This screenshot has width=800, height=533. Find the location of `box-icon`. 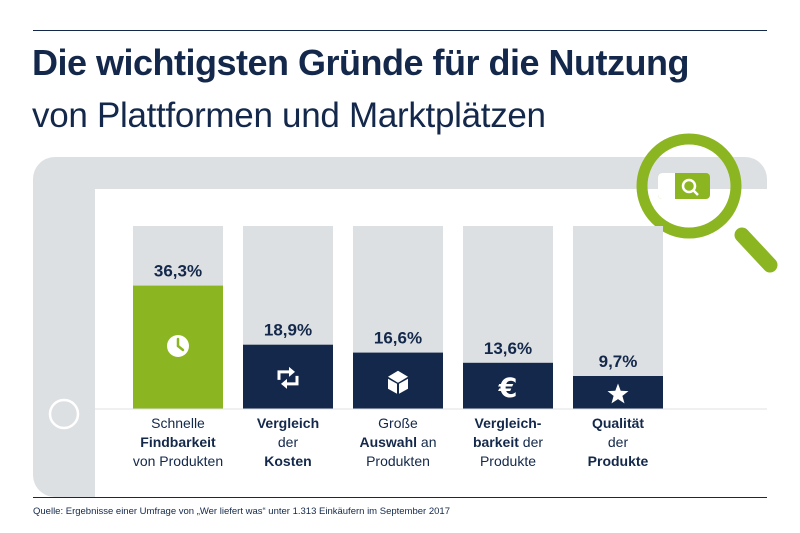

box-icon is located at coordinates (398, 382).